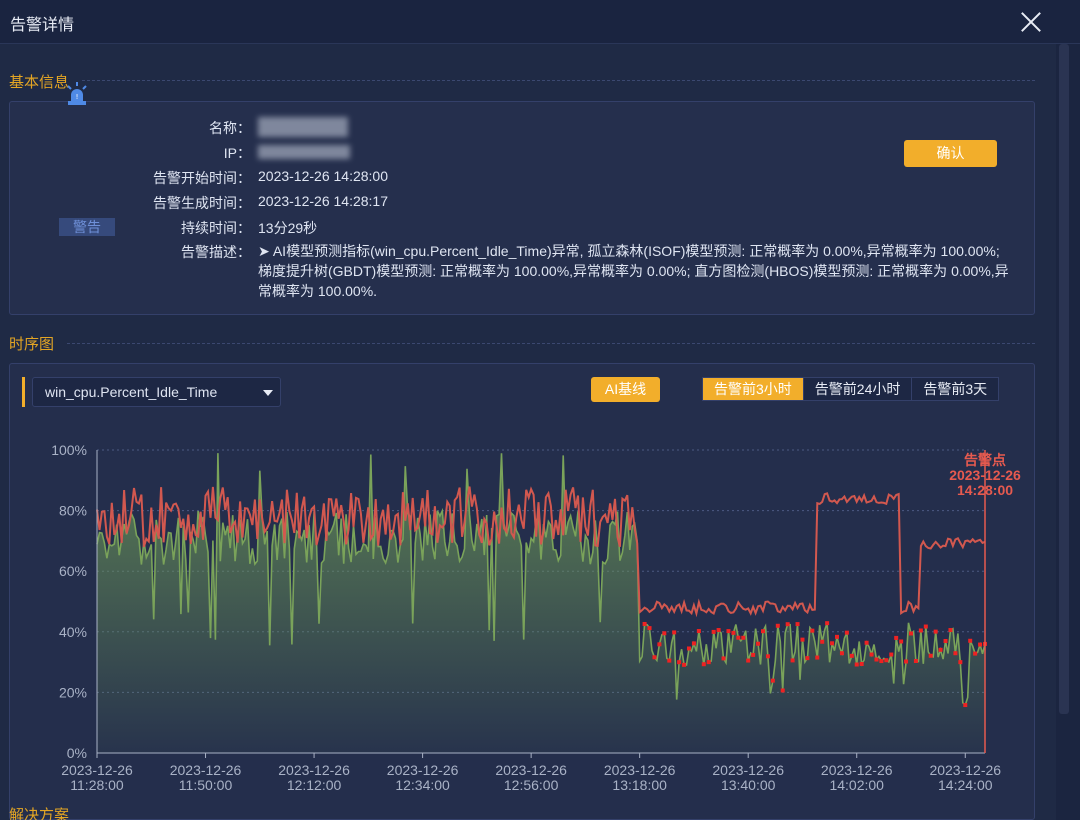  I want to click on alarm-marker-label: 2023-12-26, so click(985, 475).